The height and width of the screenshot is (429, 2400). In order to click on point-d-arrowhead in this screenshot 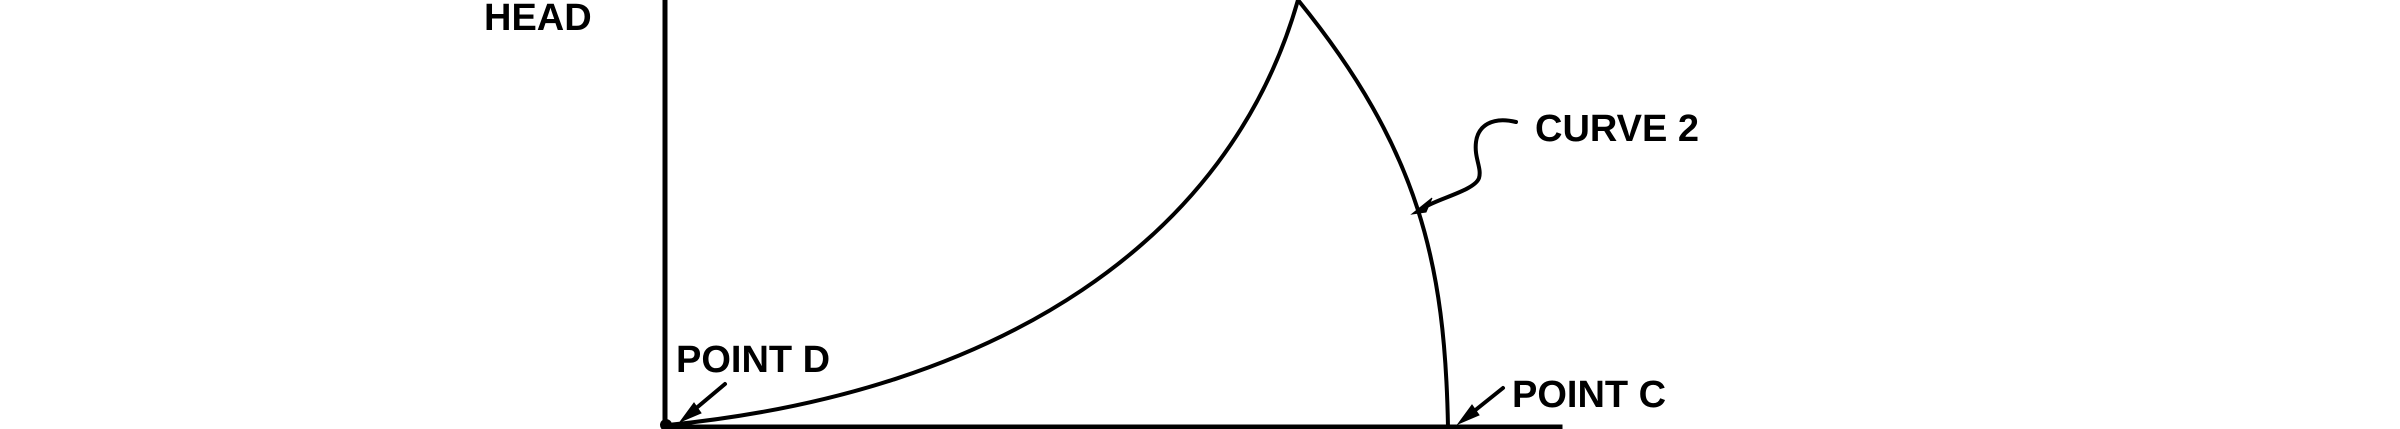, I will do `click(690, 413)`.